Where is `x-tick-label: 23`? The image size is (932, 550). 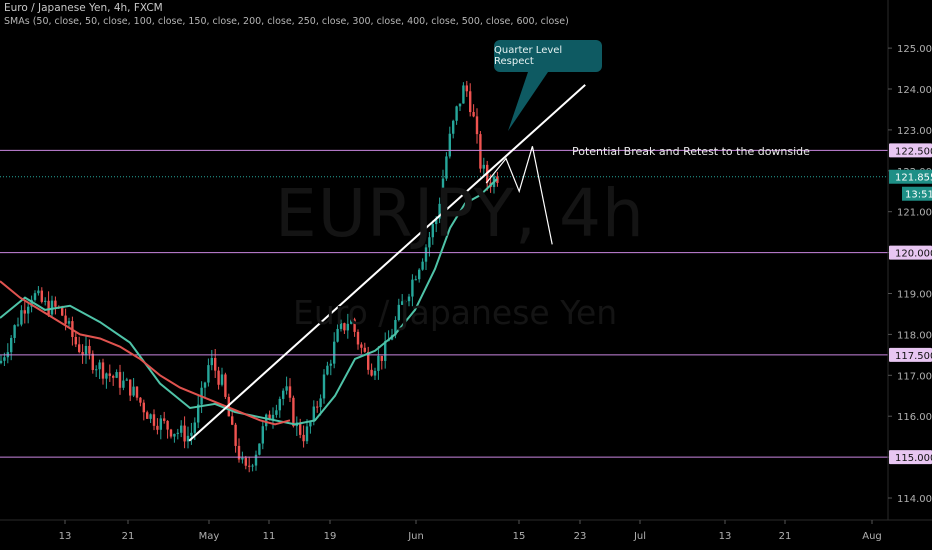 x-tick-label: 23 is located at coordinates (580, 536).